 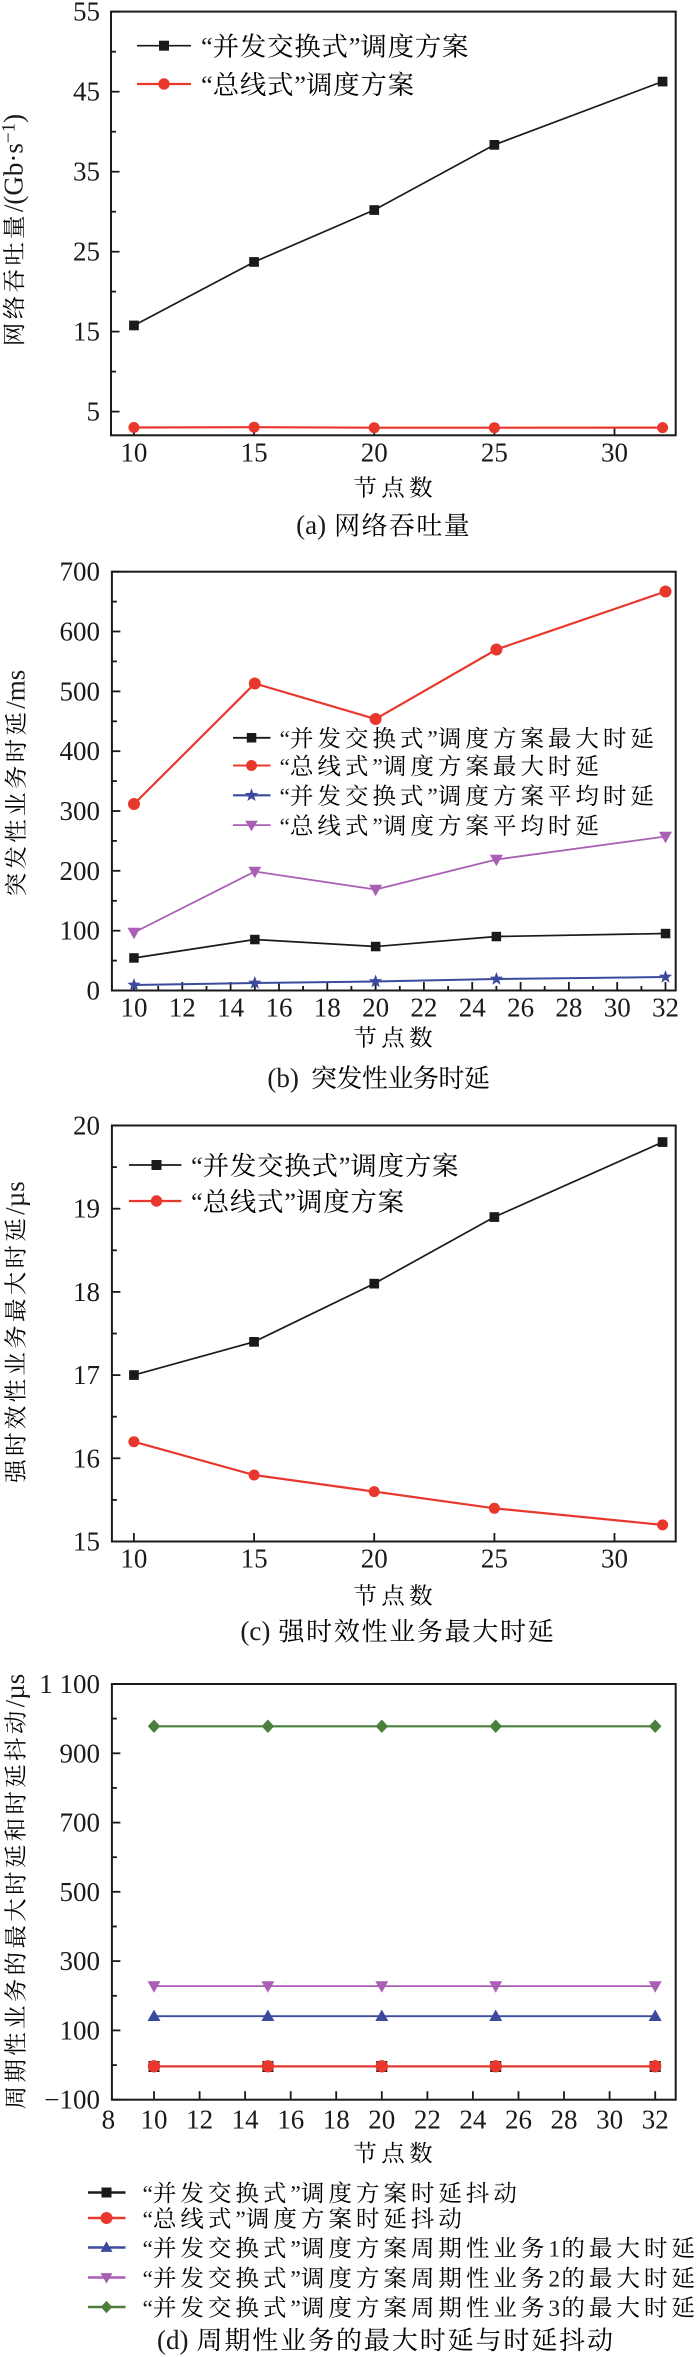 I want to click on svg-text: 1 100, so click(x=69, y=1684).